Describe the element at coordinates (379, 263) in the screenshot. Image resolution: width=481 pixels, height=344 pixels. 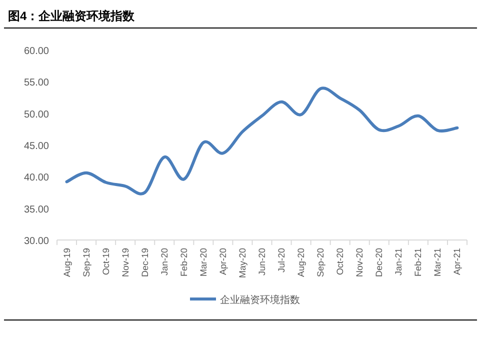
I see `x-tick-label: Dec-20` at that location.